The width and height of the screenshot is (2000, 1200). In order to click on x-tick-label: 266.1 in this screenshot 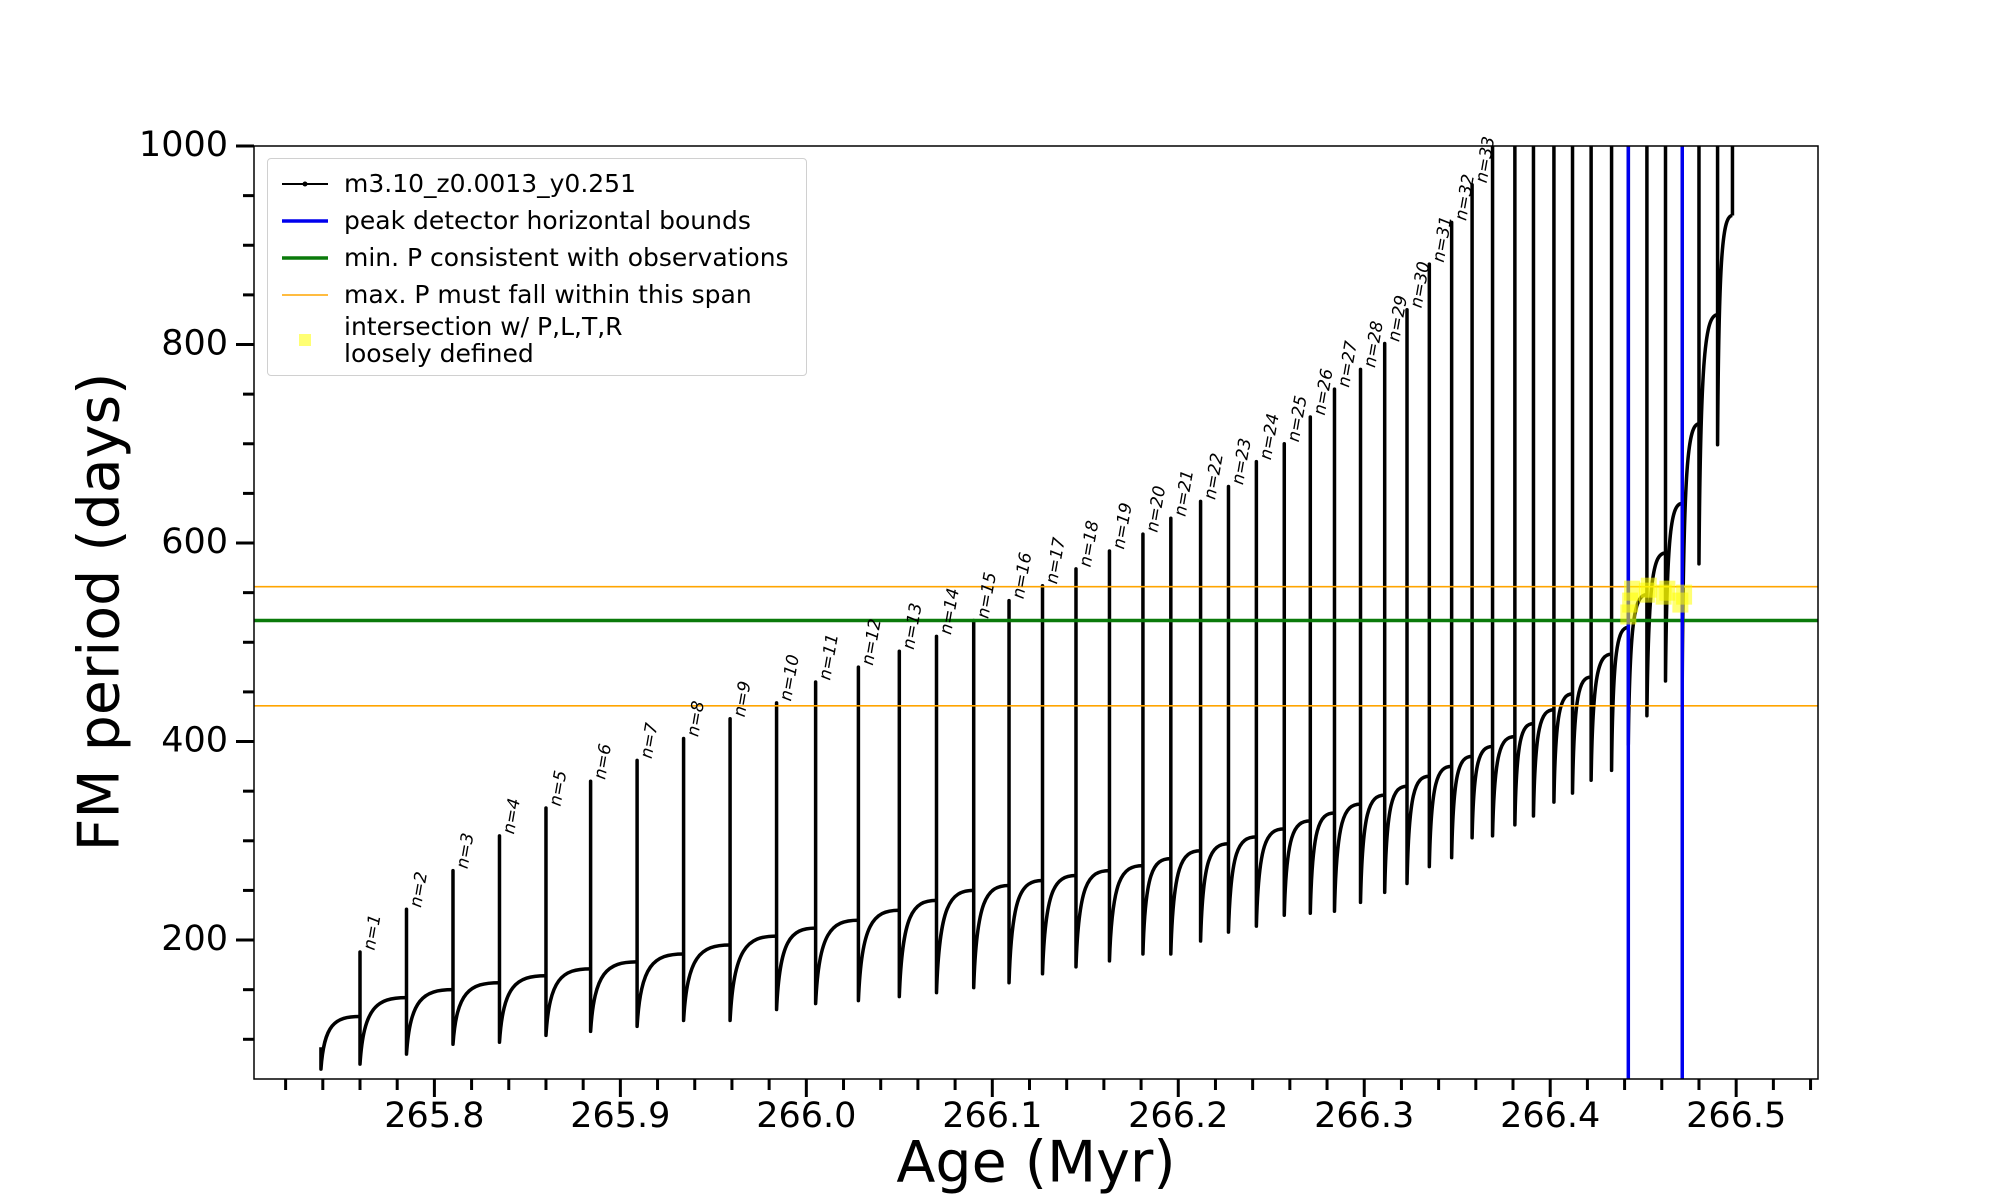, I will do `click(992, 1116)`.